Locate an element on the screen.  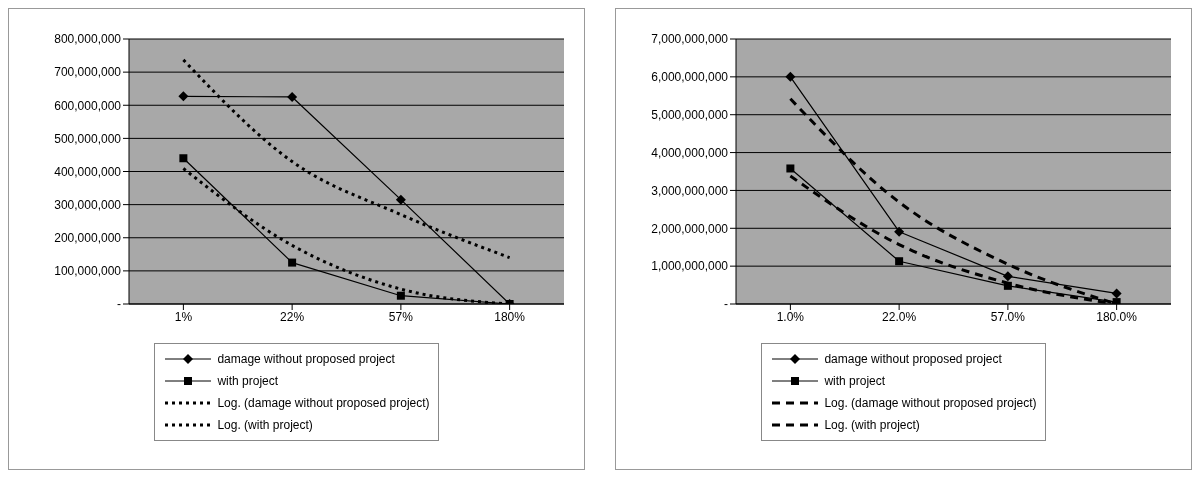
y-tick-label: 200,000,000 is located at coordinates (88, 238).